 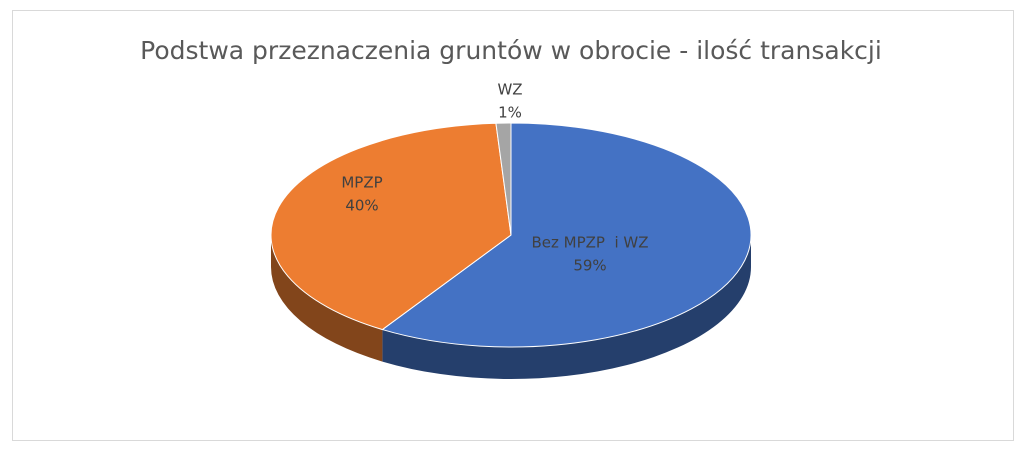 What do you see at coordinates (509, 90) in the screenshot?
I see `slice-label: WZ` at bounding box center [509, 90].